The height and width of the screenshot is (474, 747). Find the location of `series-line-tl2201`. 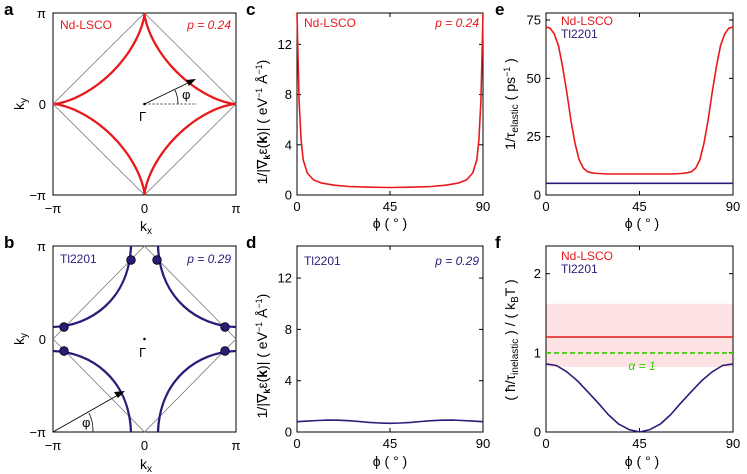

series-line-tl2201 is located at coordinates (639, 398).